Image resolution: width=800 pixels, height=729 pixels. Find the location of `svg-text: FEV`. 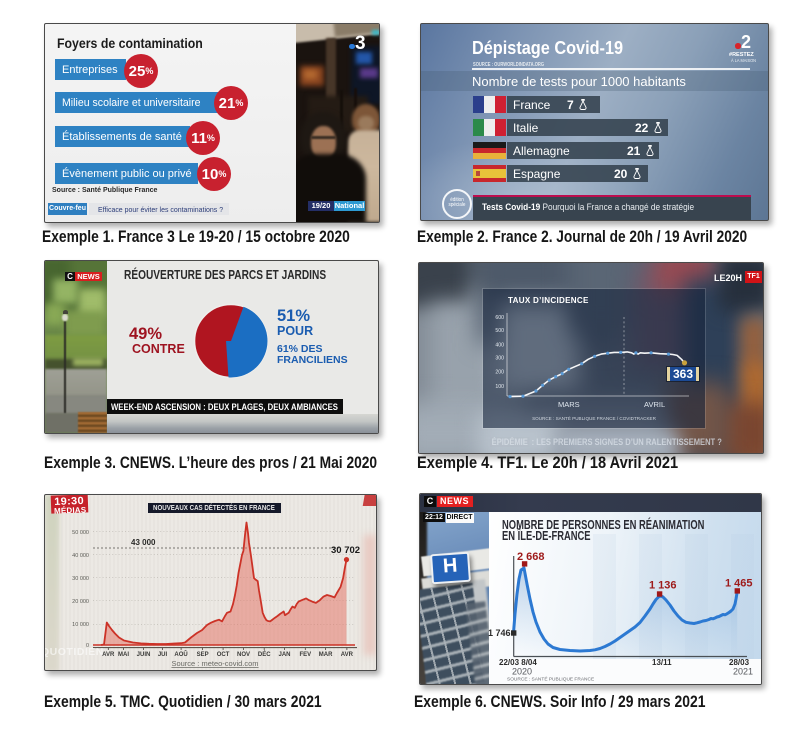

svg-text: FEV is located at coordinates (305, 655).